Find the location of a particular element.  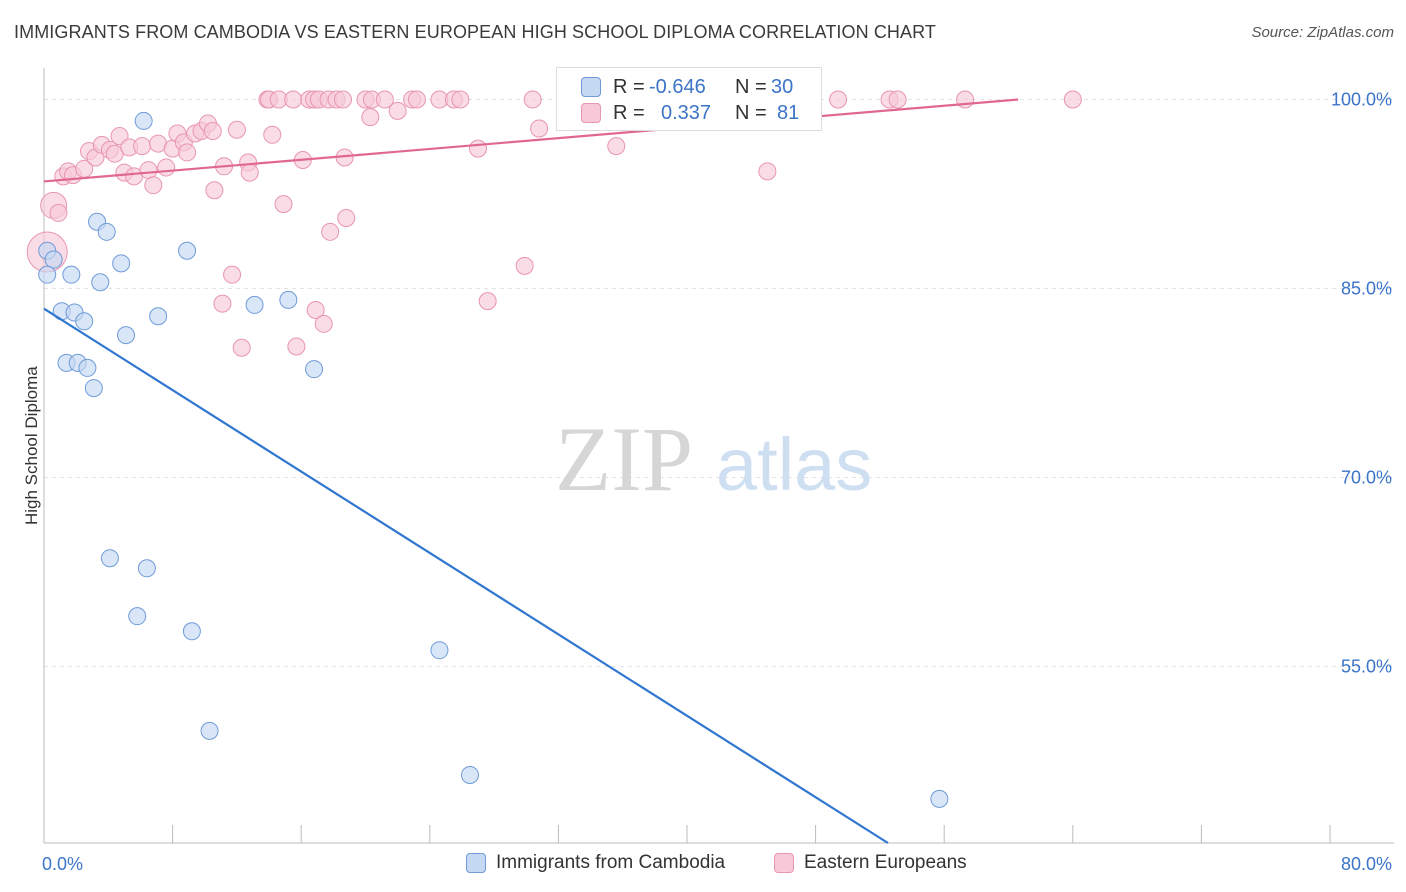

legend-item-eastern-europeans: Eastern Europeans is located at coordinates (870, 863).